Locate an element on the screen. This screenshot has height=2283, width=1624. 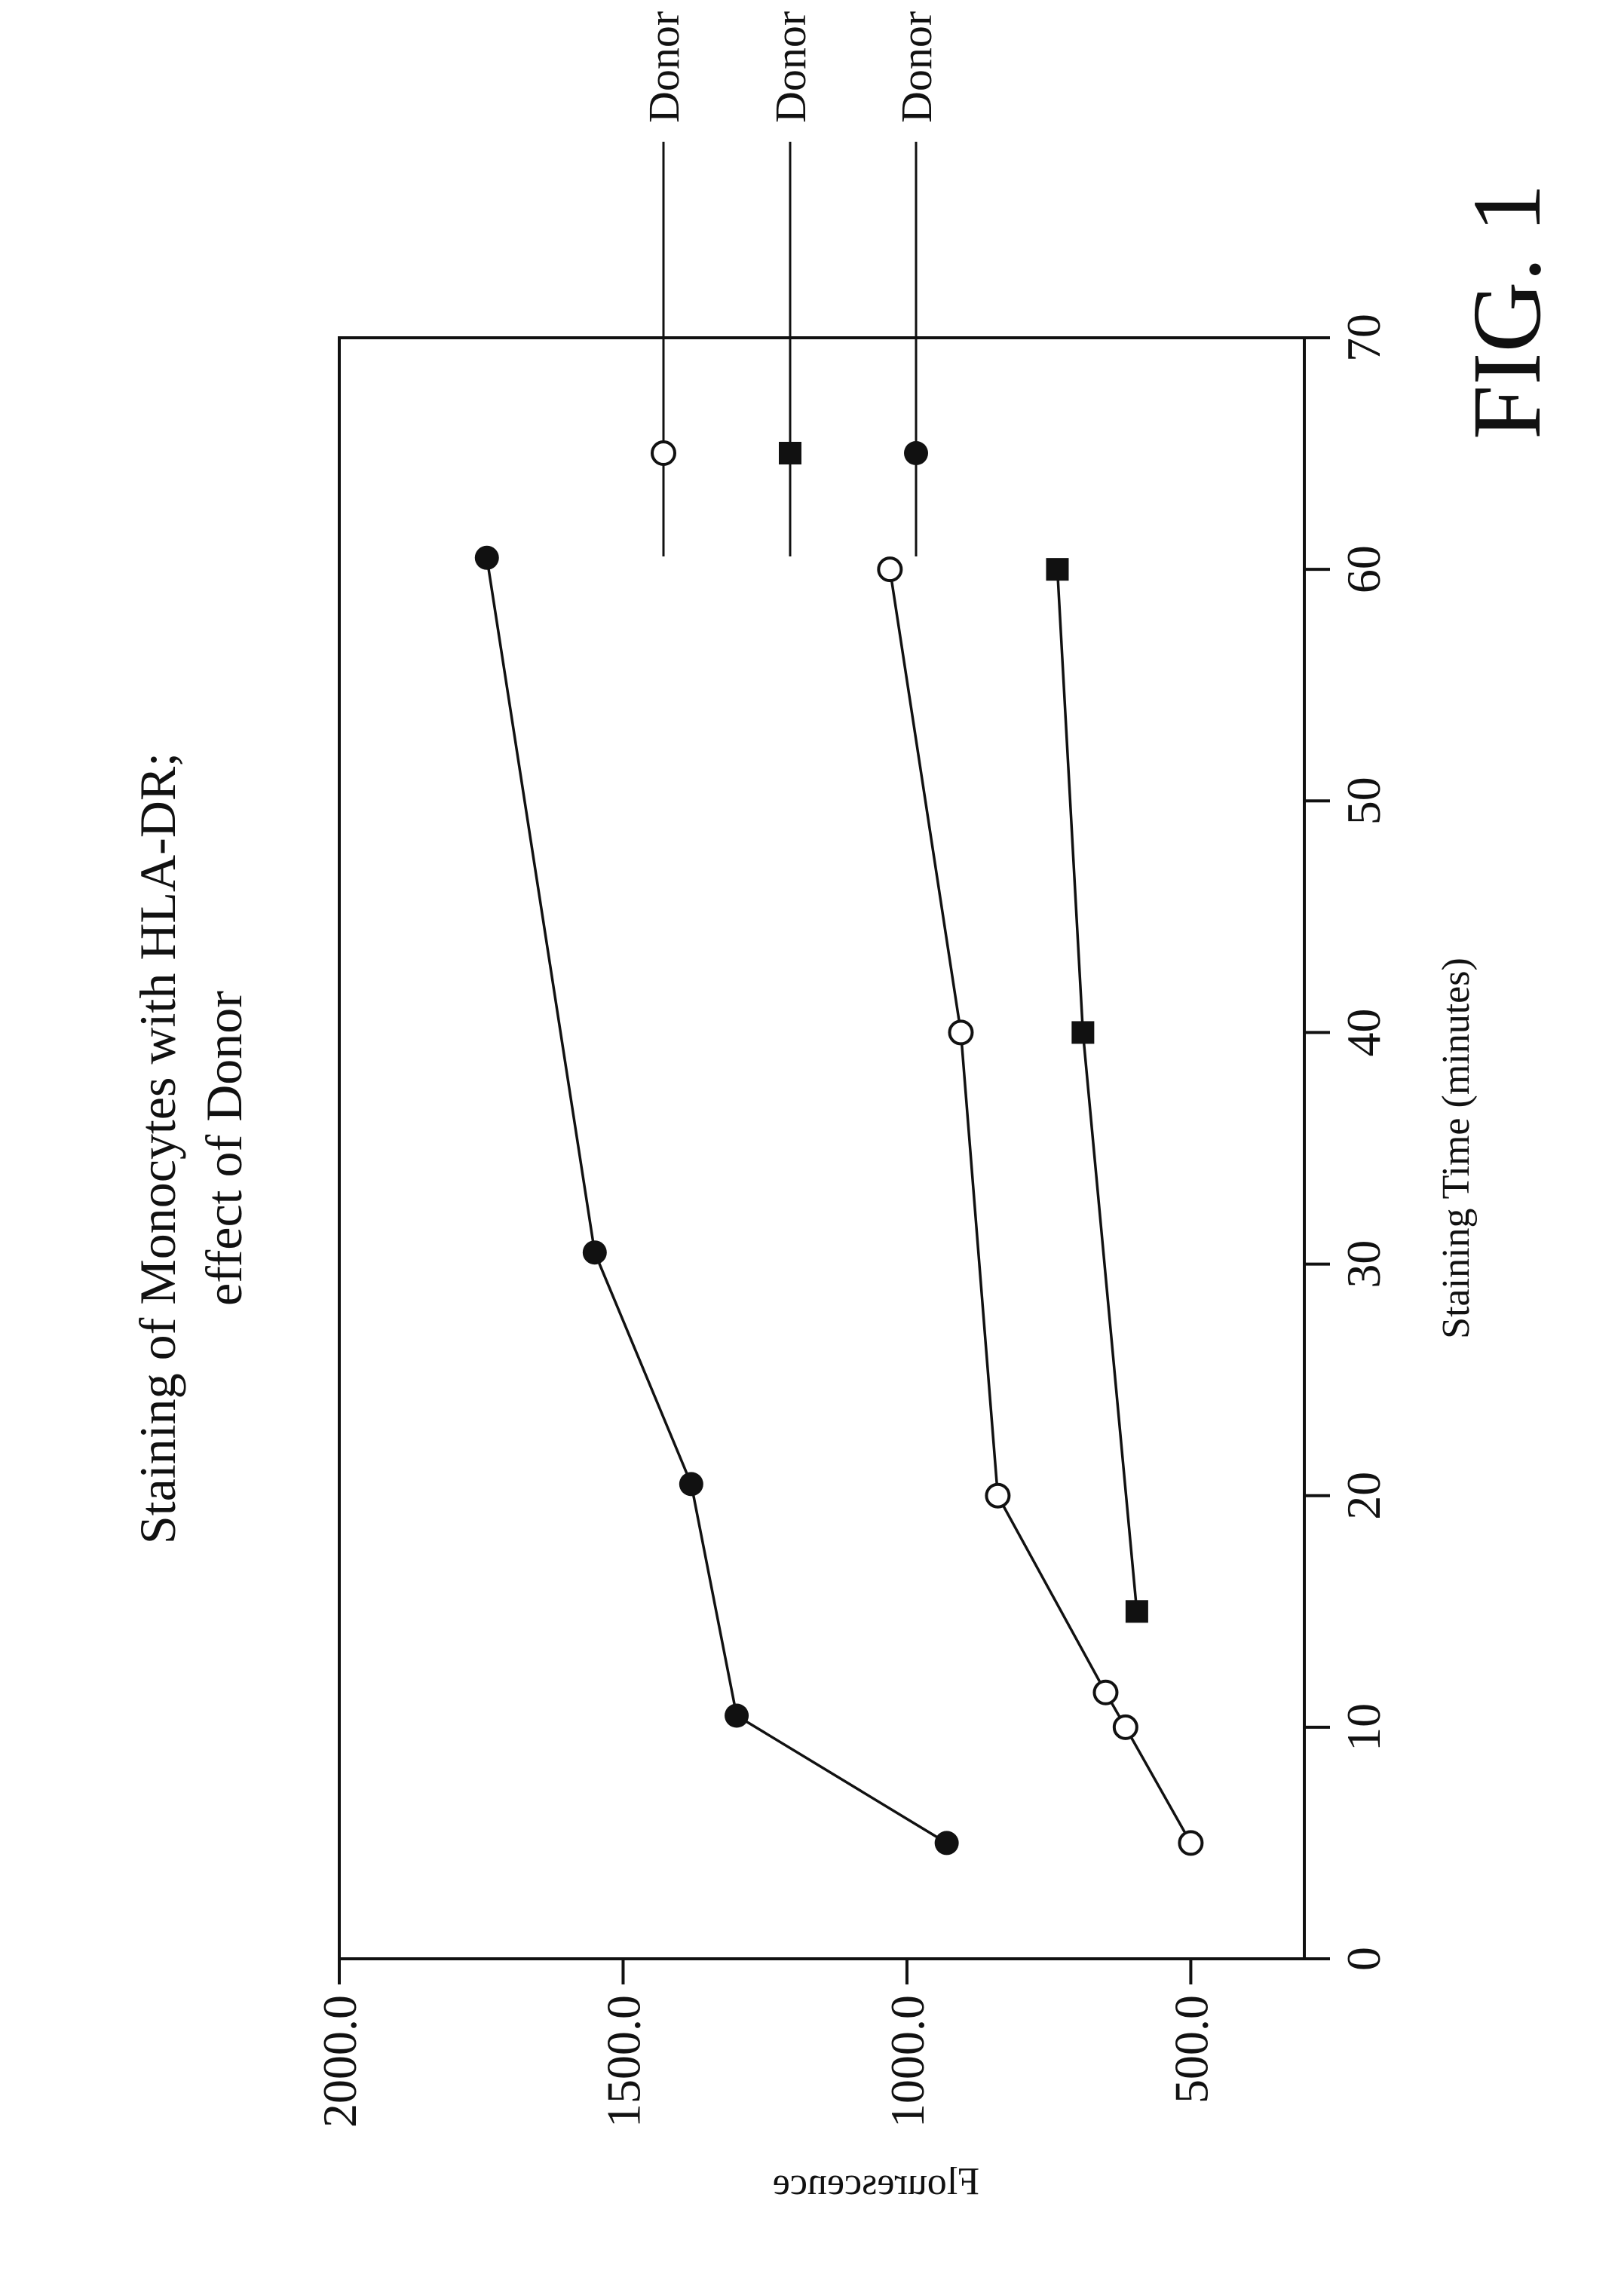
y-tick-label: 500.0 is located at coordinates (1191, 2050).